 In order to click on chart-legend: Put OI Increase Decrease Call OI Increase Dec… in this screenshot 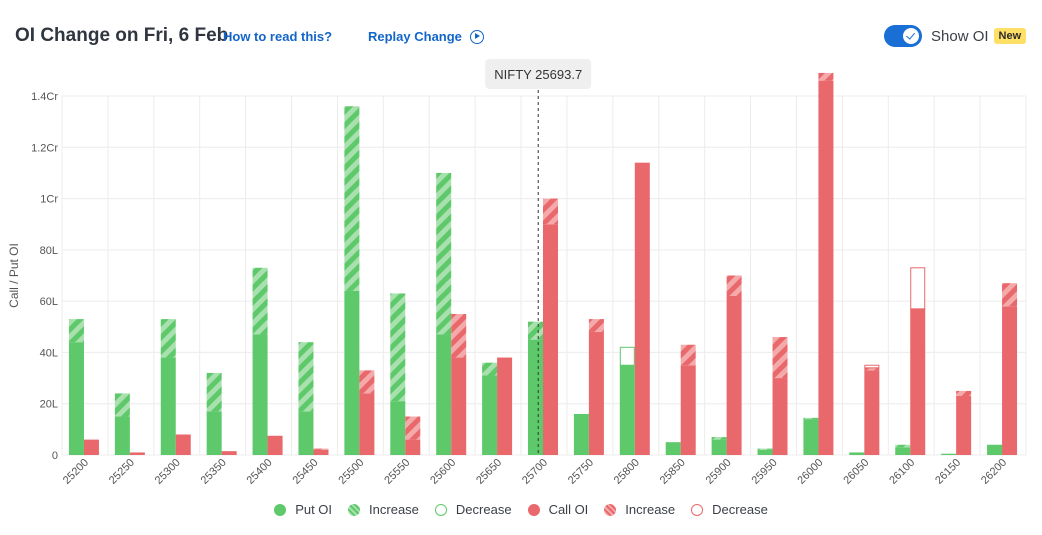, I will do `click(521, 509)`.